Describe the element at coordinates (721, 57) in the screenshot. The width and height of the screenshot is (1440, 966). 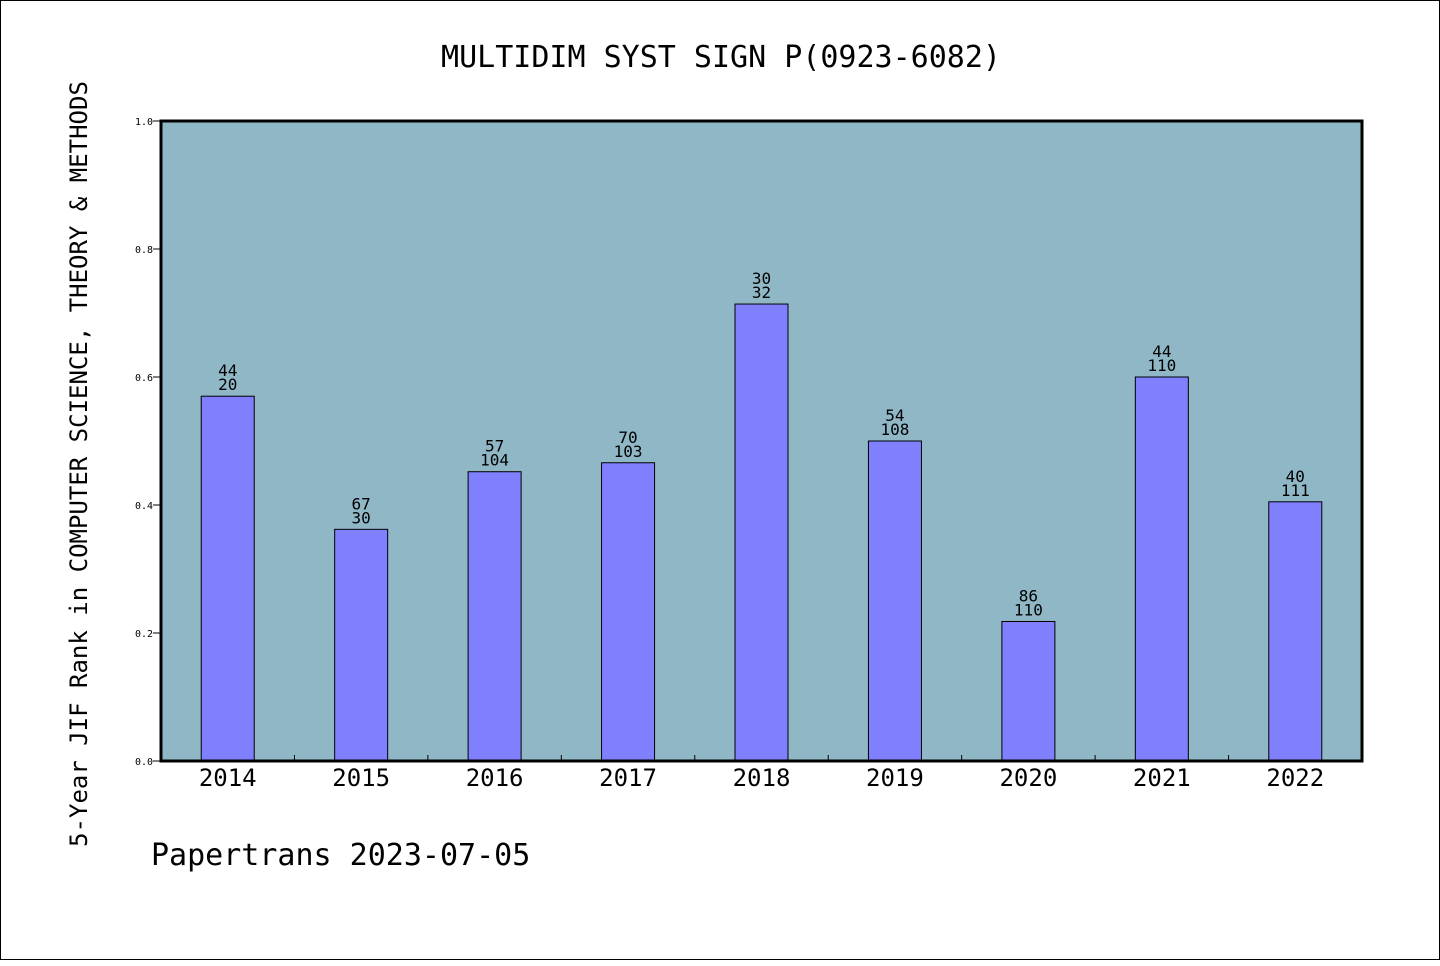
I see `chart-title: MULTIDIM SYST SIGN P(0923-6082)` at that location.